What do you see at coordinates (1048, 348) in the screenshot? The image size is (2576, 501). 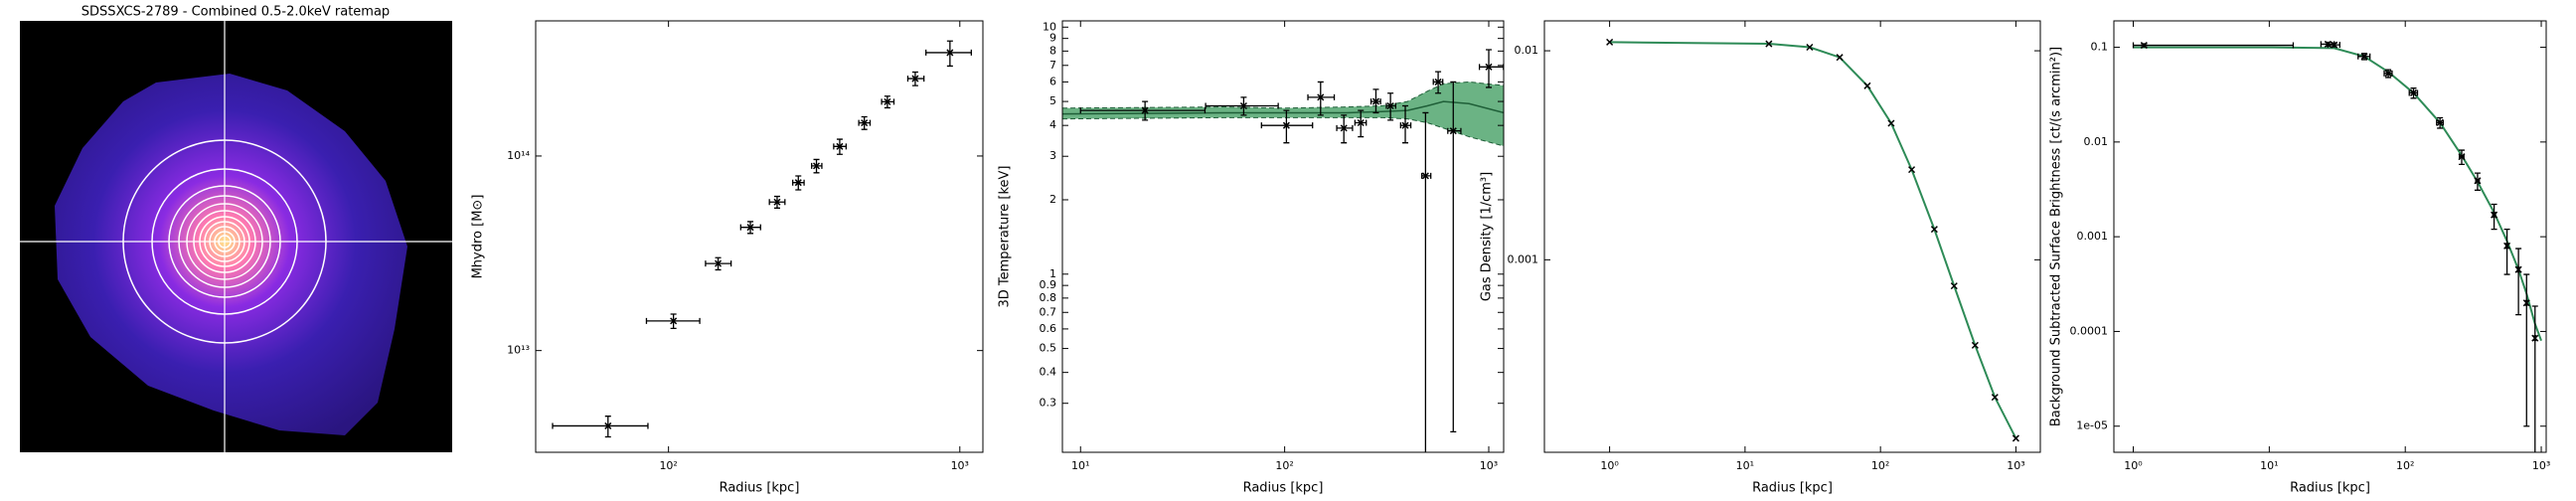 I see `y-tick-label: 0.5` at bounding box center [1048, 348].